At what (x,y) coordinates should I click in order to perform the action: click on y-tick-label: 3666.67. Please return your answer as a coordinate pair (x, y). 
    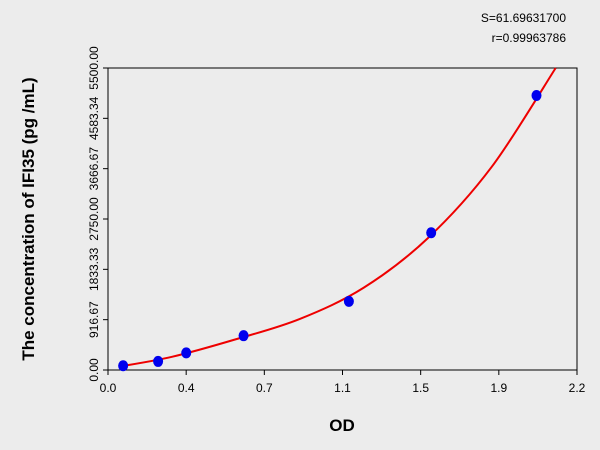
    Looking at the image, I should click on (94, 169).